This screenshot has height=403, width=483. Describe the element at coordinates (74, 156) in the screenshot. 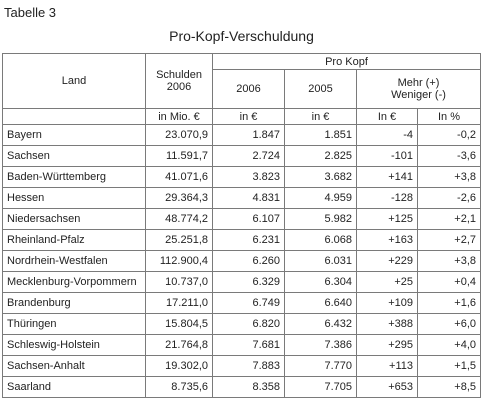

I see `cell-land: Sachsen` at that location.